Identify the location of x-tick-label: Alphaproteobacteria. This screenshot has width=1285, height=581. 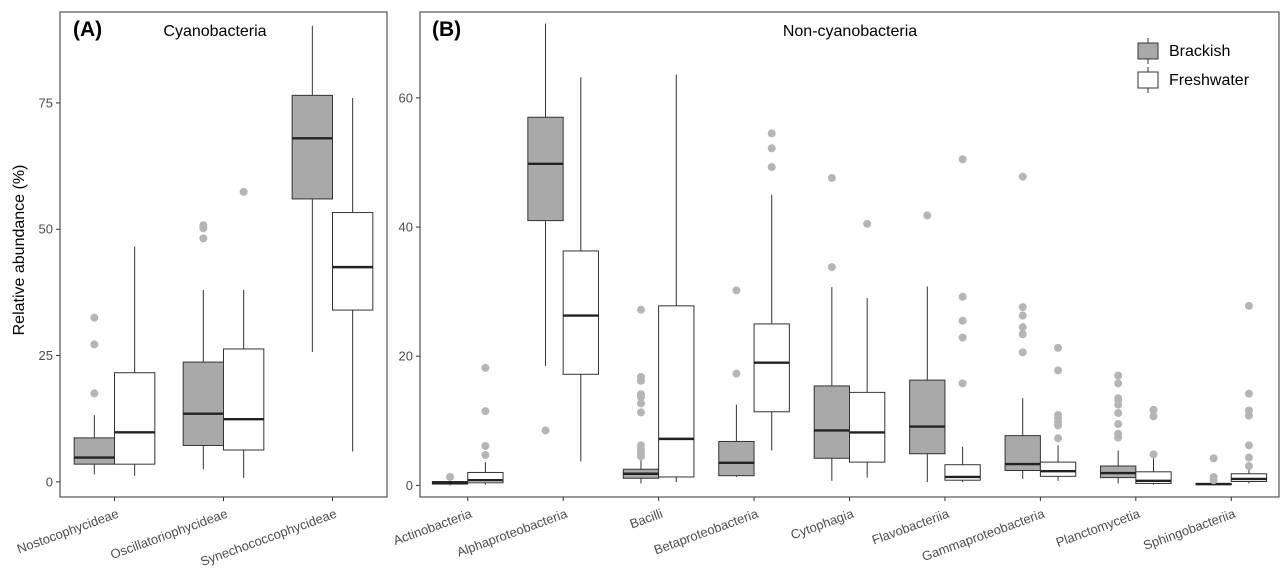
(512, 532).